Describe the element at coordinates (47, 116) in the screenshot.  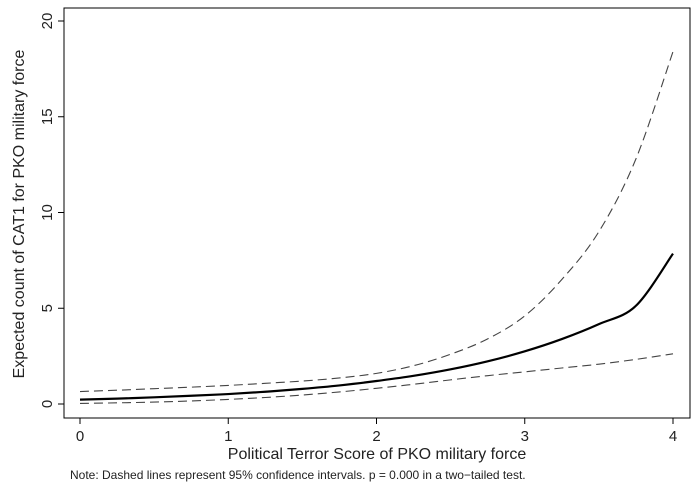
I see `y-tick-label-3: 15` at that location.